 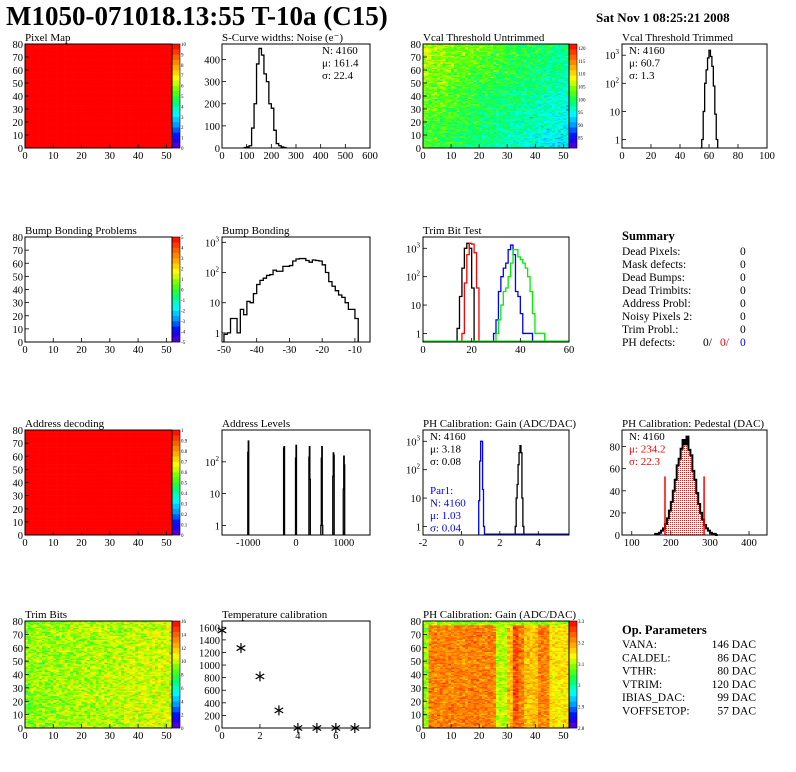 I want to click on x-tick-label: 0, so click(x=221, y=156).